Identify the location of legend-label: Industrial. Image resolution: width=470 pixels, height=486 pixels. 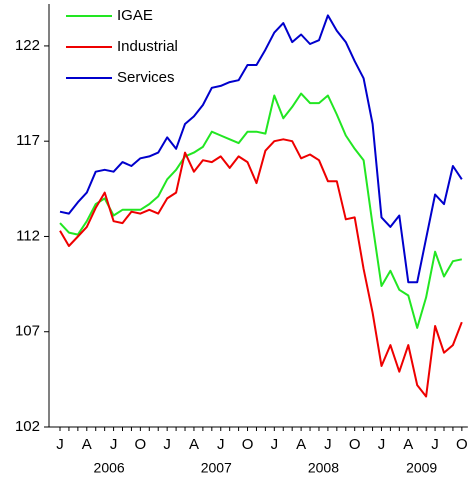
(147, 46).